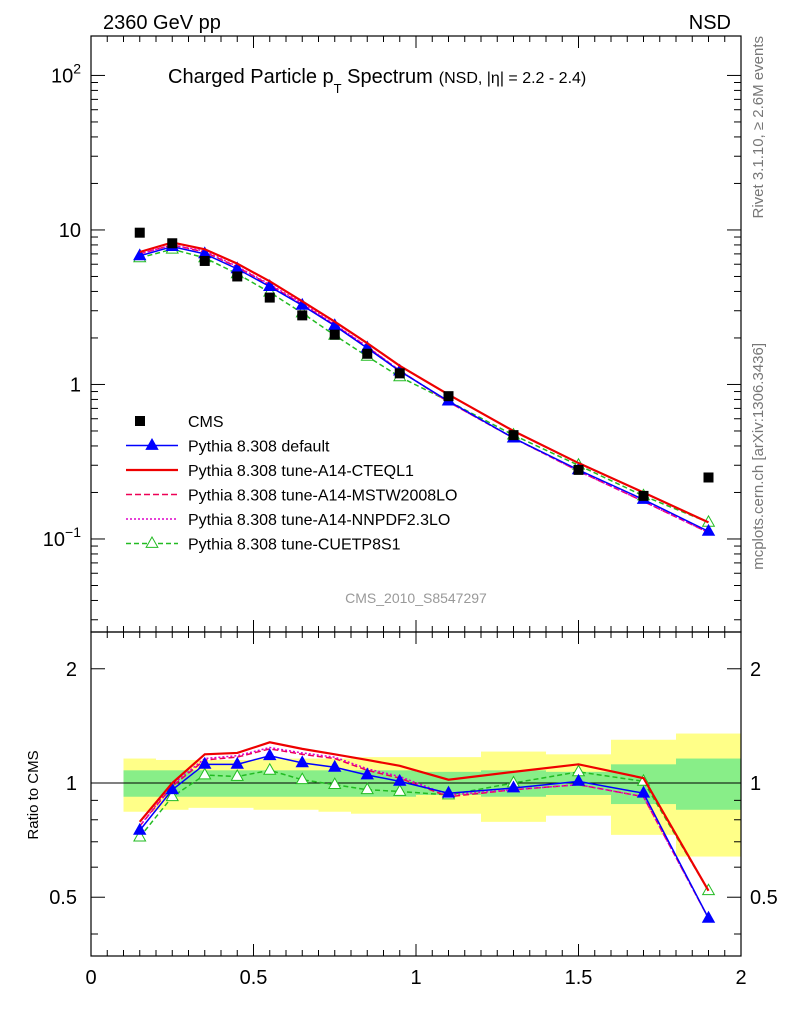 This screenshot has height=1024, width=786. I want to click on title-main: Charged Particle p, so click(251, 77).